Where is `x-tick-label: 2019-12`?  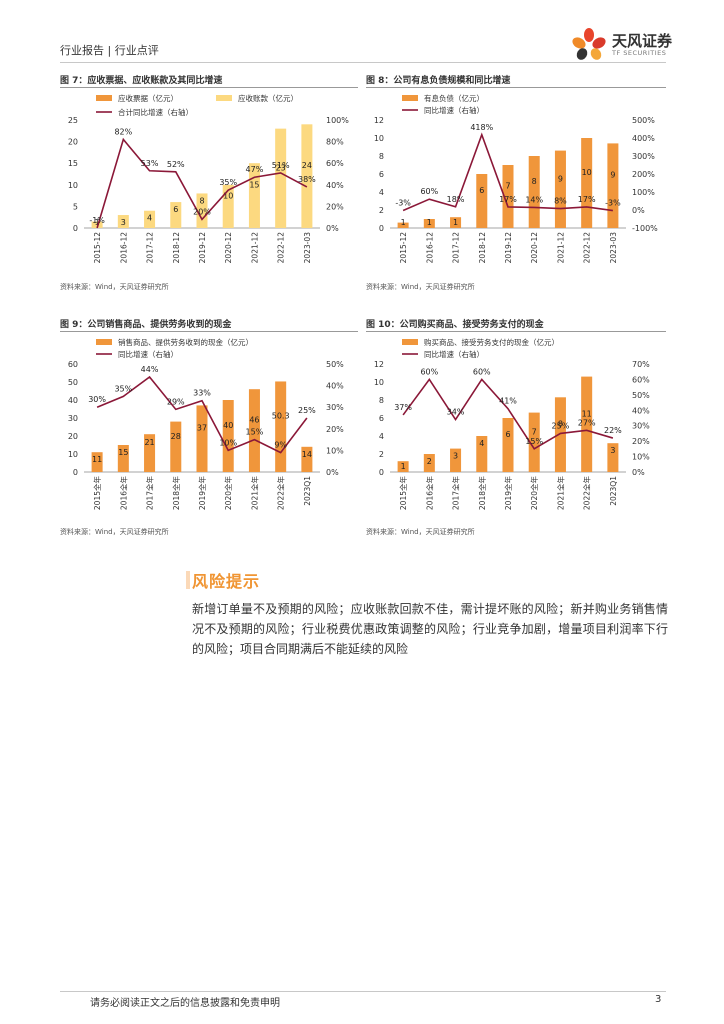
x-tick-label: 2019-12 is located at coordinates (202, 248).